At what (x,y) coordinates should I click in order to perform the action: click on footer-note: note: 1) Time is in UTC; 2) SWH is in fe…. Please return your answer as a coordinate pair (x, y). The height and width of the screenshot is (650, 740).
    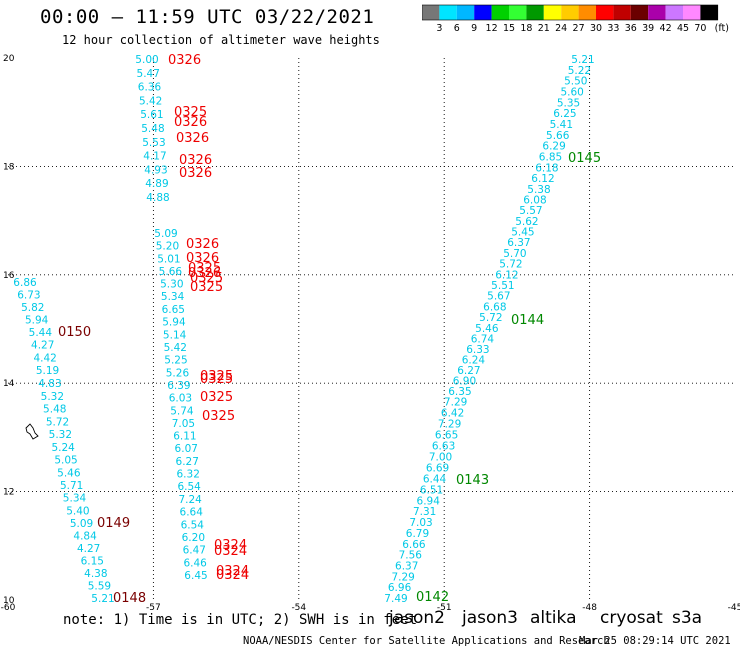
    Looking at the image, I should click on (240, 620).